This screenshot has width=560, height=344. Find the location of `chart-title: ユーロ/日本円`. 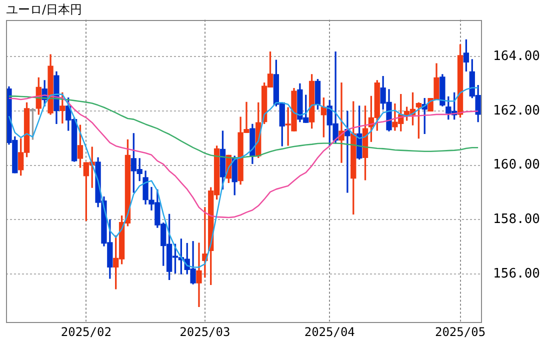

chart-title: ユーロ/日本円 is located at coordinates (44, 9).